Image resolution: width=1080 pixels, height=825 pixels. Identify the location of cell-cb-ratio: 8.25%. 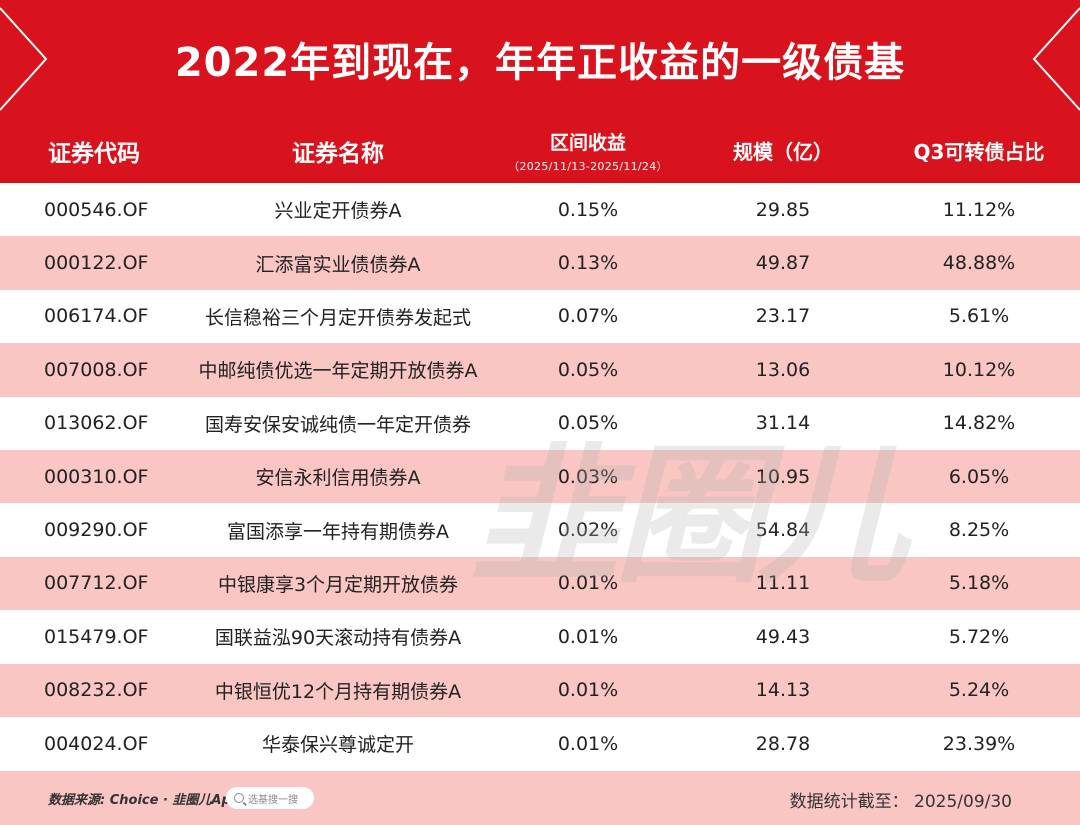
(979, 530).